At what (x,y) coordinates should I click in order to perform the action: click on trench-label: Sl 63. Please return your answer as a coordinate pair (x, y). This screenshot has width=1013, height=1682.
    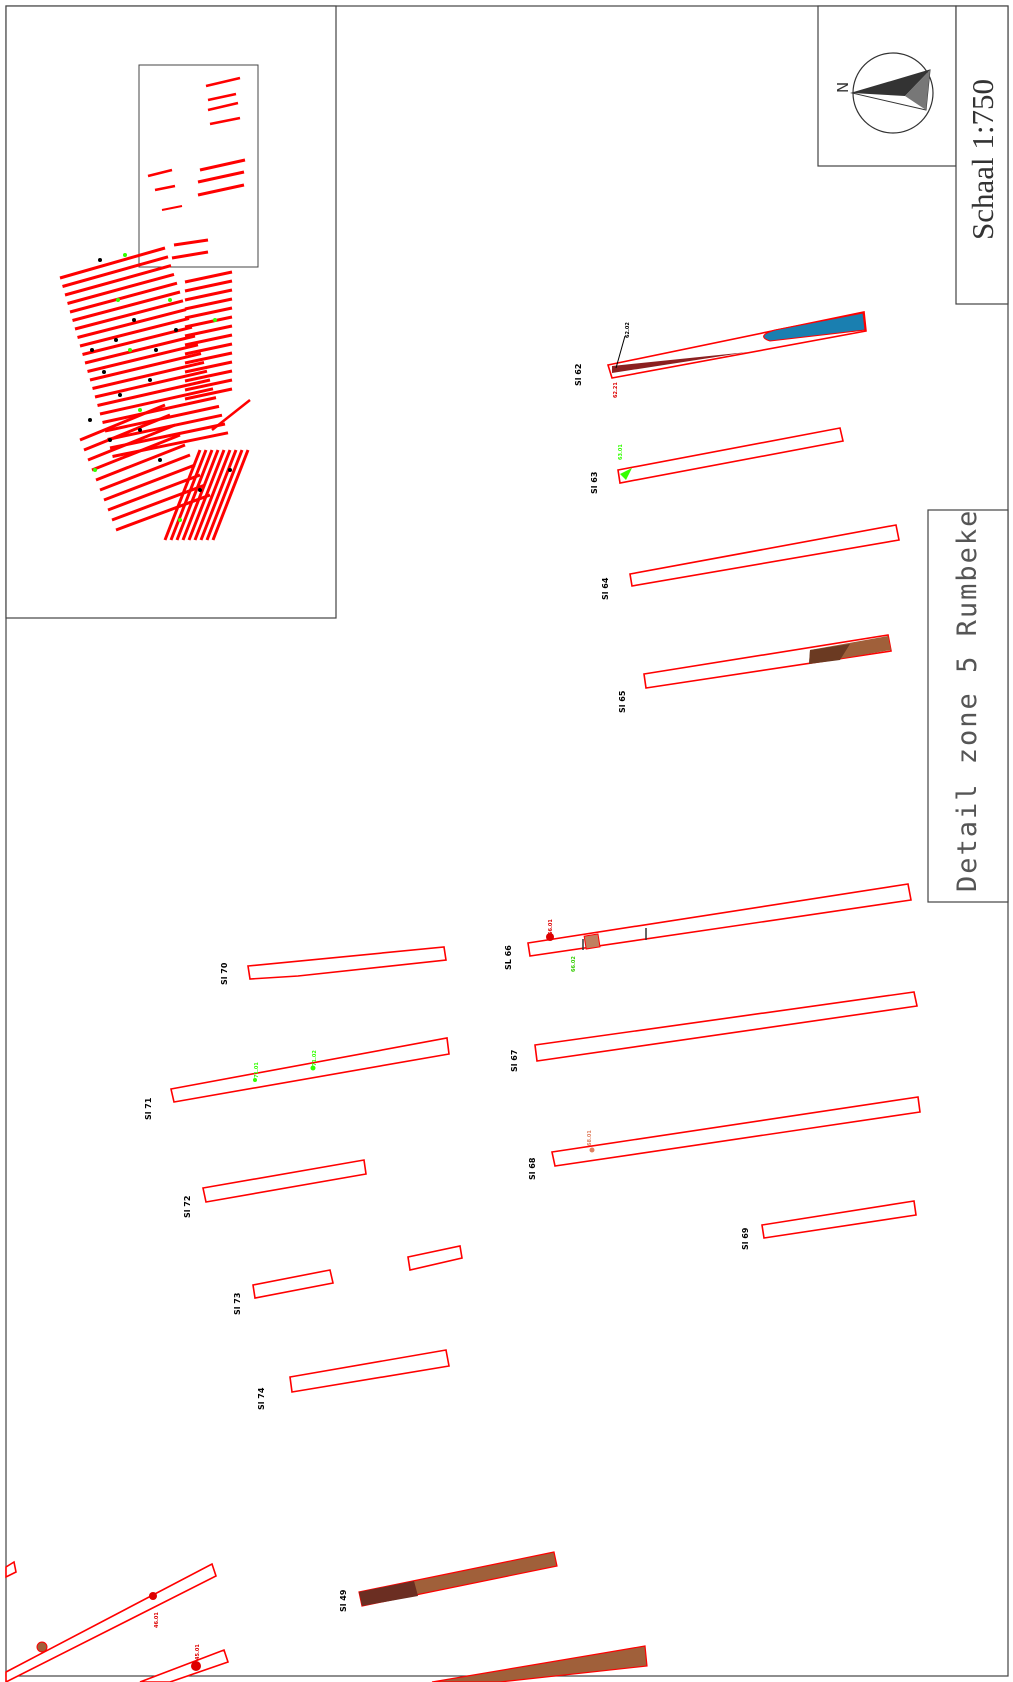
    Looking at the image, I should click on (594, 483).